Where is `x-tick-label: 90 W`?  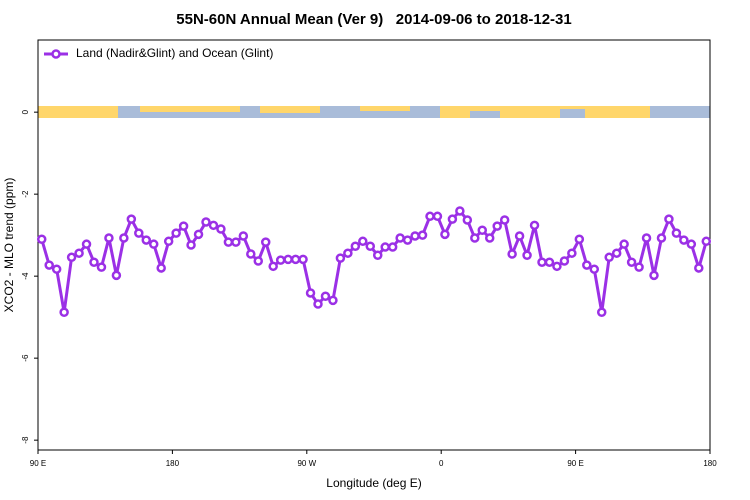 x-tick-label: 90 W is located at coordinates (306, 463).